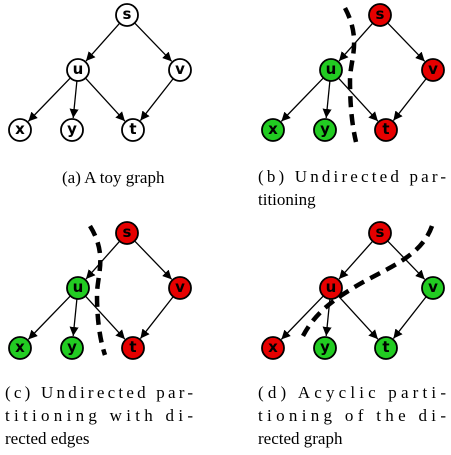 The width and height of the screenshot is (451, 455). What do you see at coordinates (300, 438) in the screenshot?
I see `caption: rected graph` at bounding box center [300, 438].